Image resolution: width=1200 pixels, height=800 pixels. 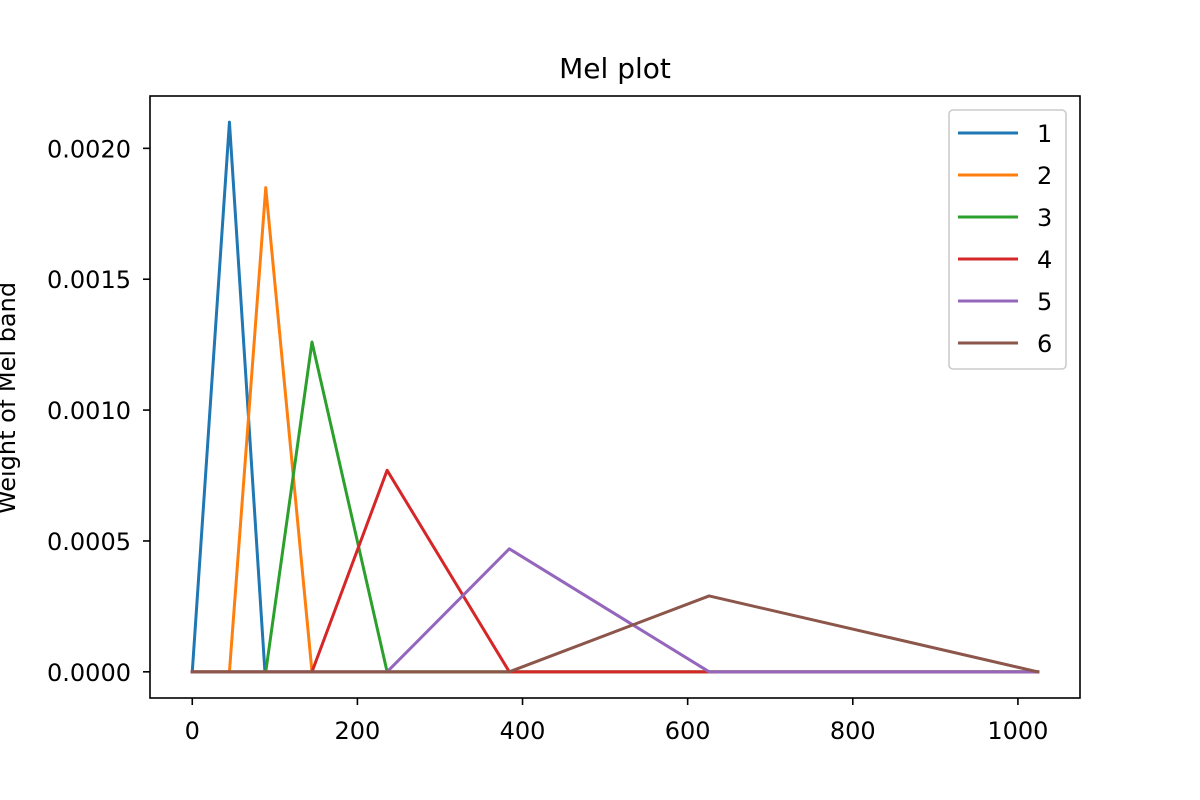 What do you see at coordinates (89, 411) in the screenshot?
I see `y-tick-label: 0.0010` at bounding box center [89, 411].